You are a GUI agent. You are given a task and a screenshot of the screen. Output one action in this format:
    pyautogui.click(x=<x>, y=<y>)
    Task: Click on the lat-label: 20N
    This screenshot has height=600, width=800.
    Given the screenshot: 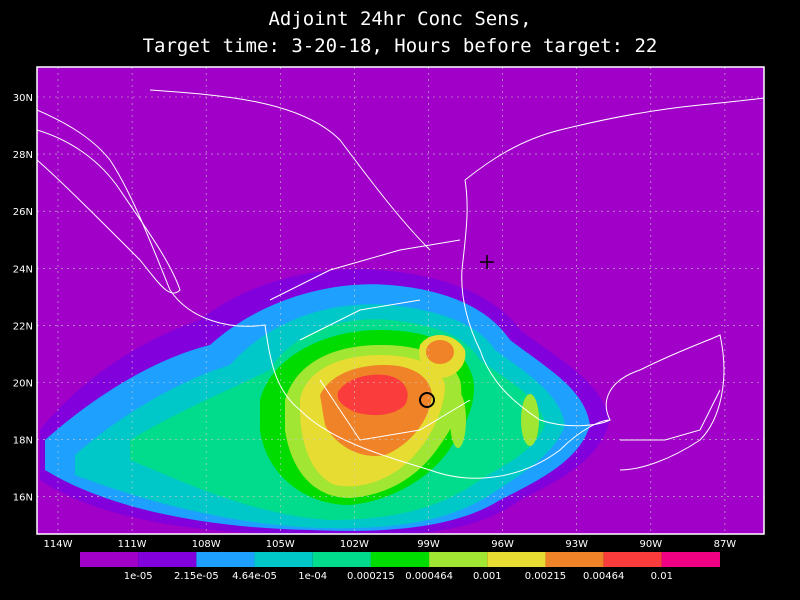 What is the action you would take?
    pyautogui.click(x=23, y=384)
    